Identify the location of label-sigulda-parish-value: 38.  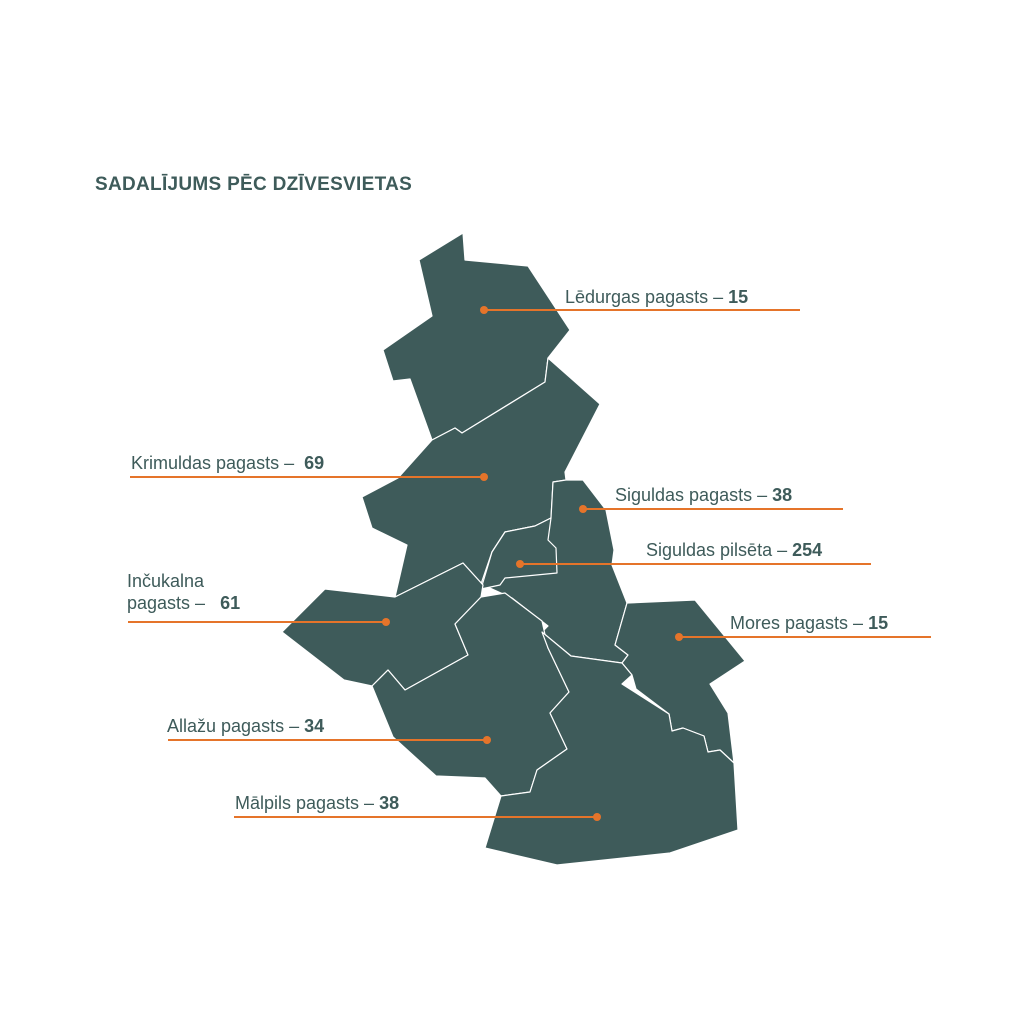
(782, 495).